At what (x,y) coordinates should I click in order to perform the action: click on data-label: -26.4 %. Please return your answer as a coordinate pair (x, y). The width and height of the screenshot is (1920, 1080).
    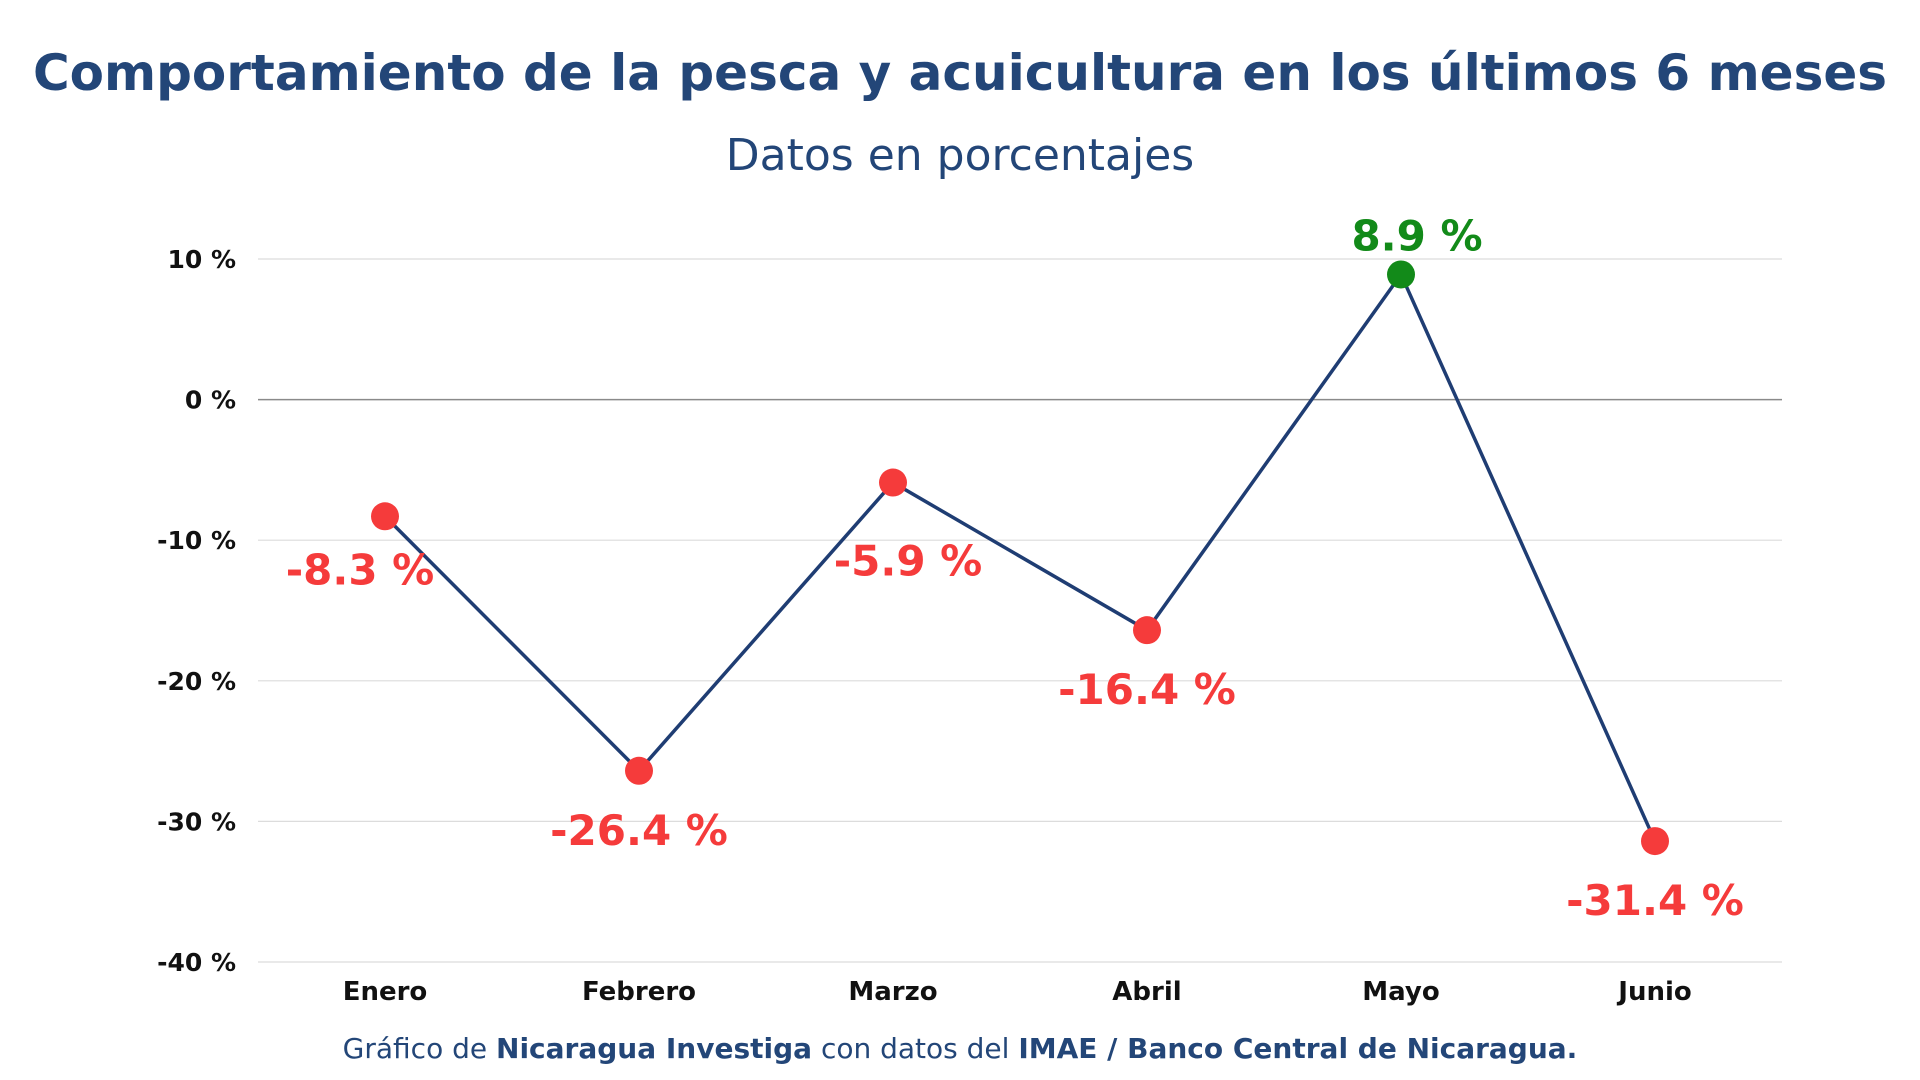
    Looking at the image, I should click on (639, 830).